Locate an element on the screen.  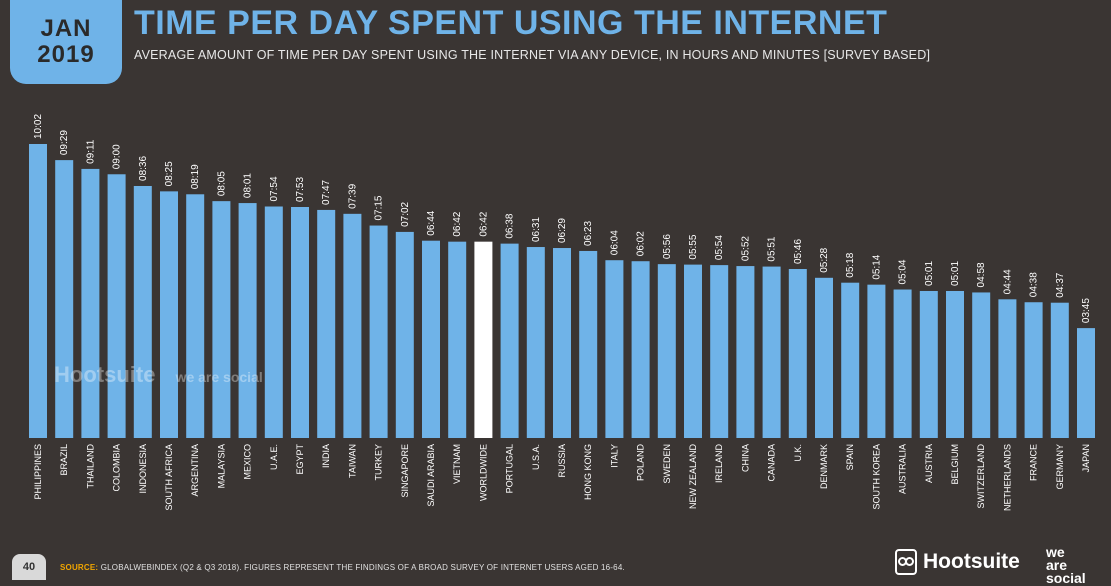
we-are-social-line-1: we is located at coordinates (1055, 552).